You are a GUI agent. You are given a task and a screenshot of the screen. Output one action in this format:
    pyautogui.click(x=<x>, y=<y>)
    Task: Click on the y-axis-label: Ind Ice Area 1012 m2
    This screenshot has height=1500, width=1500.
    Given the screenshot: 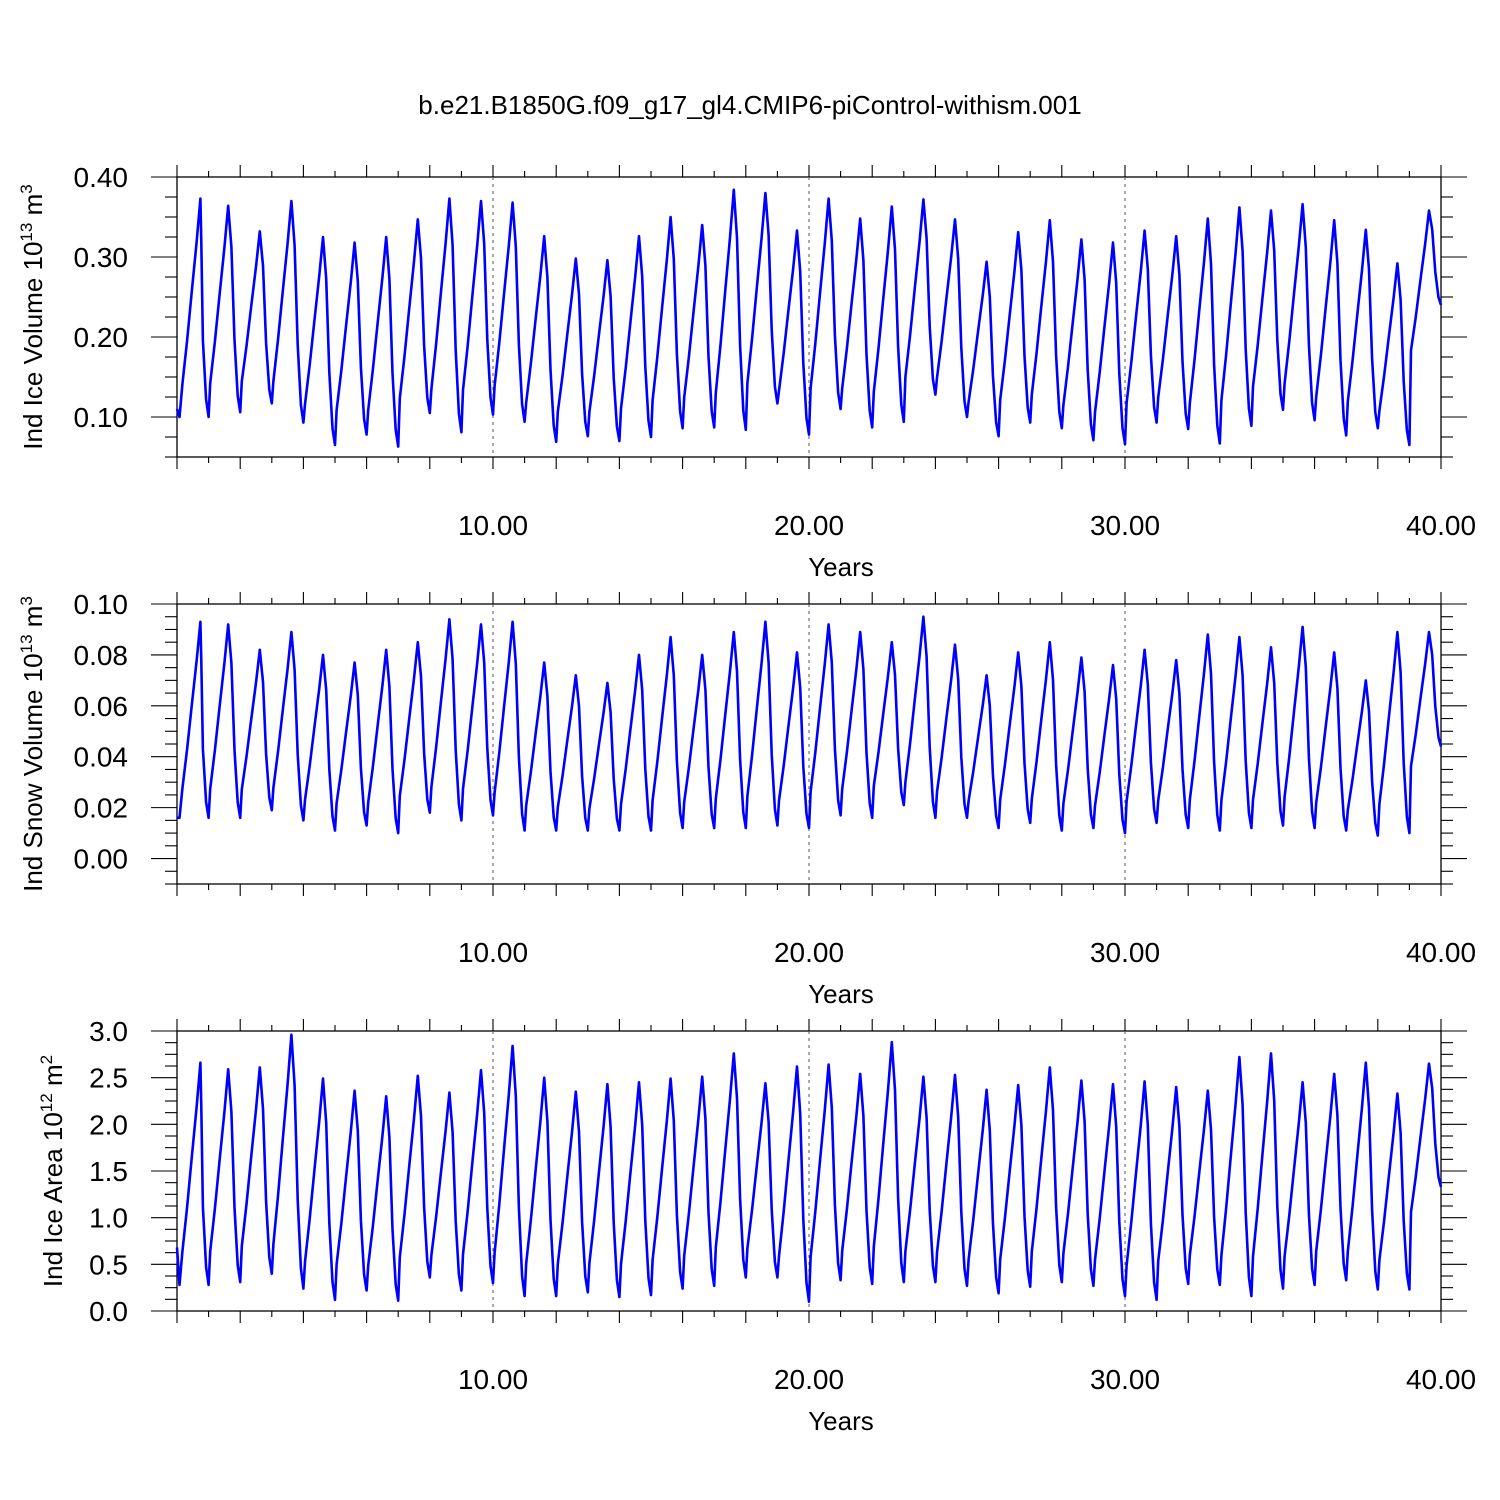 What is the action you would take?
    pyautogui.click(x=52, y=1171)
    